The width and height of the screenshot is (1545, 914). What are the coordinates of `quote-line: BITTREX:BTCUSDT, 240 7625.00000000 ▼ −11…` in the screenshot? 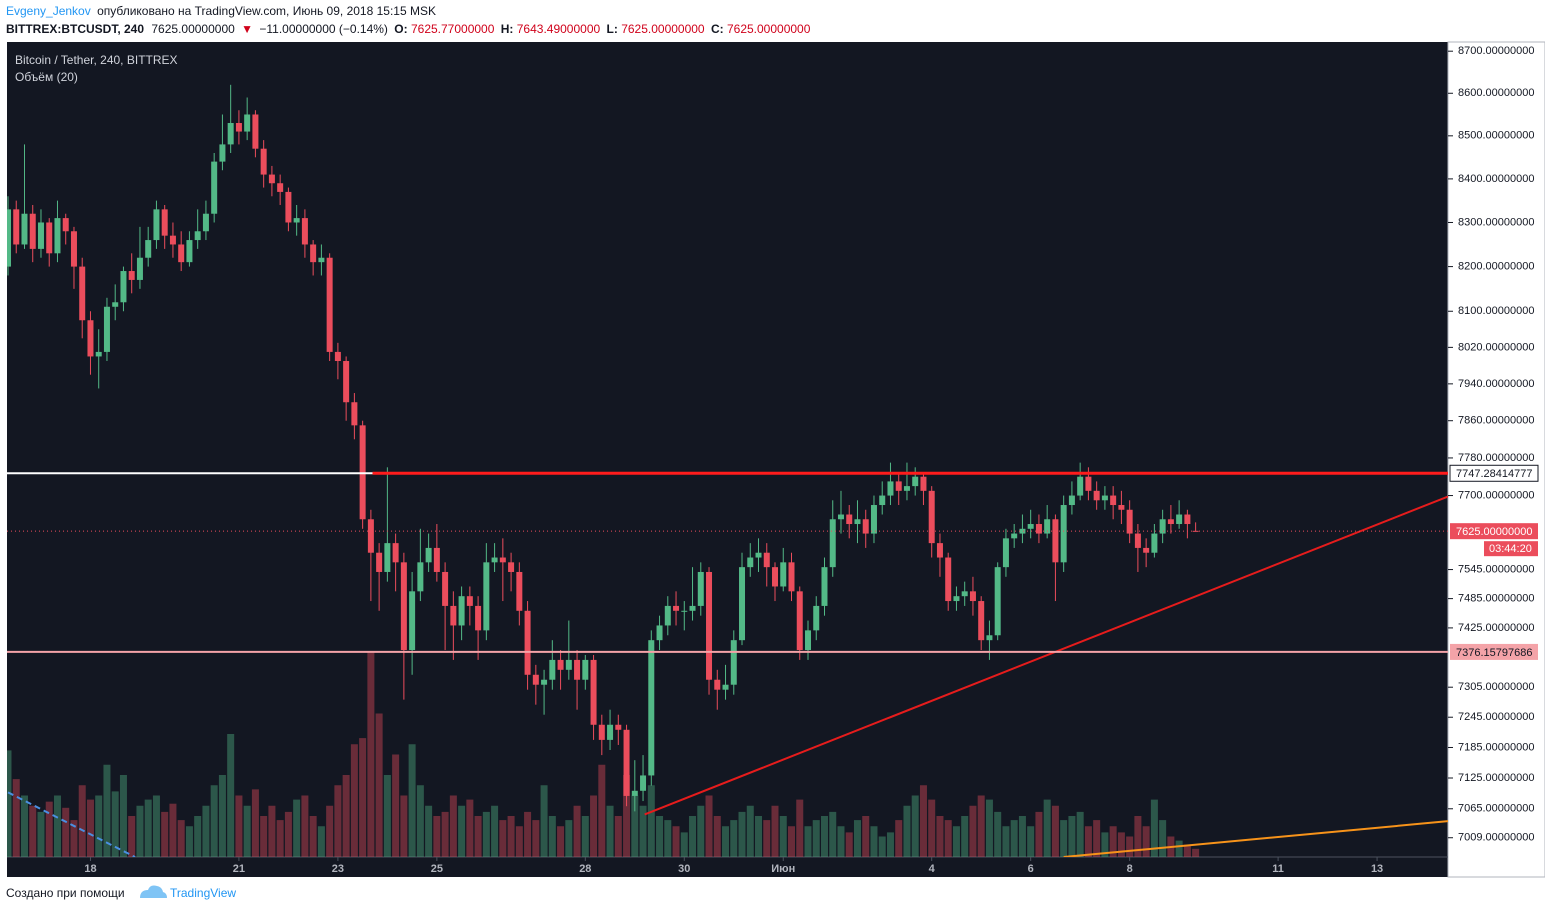 It's located at (408, 29).